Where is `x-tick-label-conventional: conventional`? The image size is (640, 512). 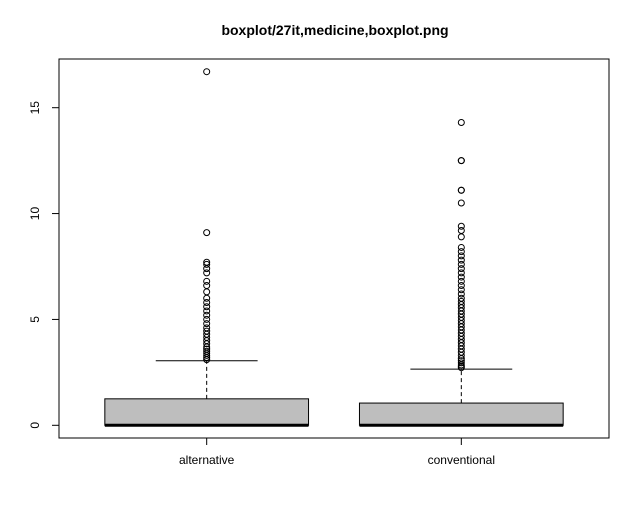
x-tick-label-conventional: conventional is located at coordinates (461, 460).